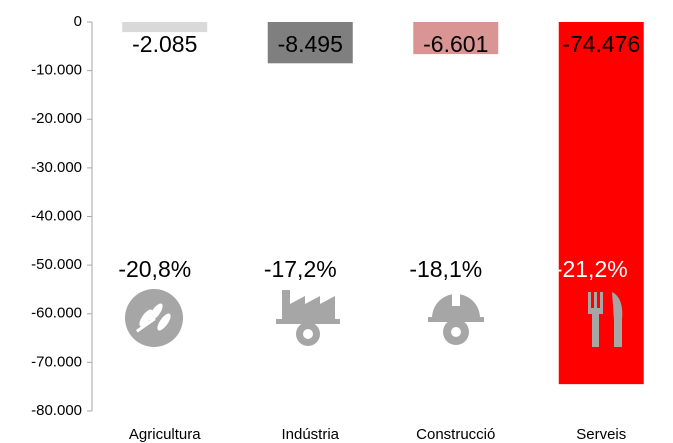 This screenshot has width=673, height=443. What do you see at coordinates (310, 434) in the screenshot?
I see `x-tick-label: Indústria` at bounding box center [310, 434].